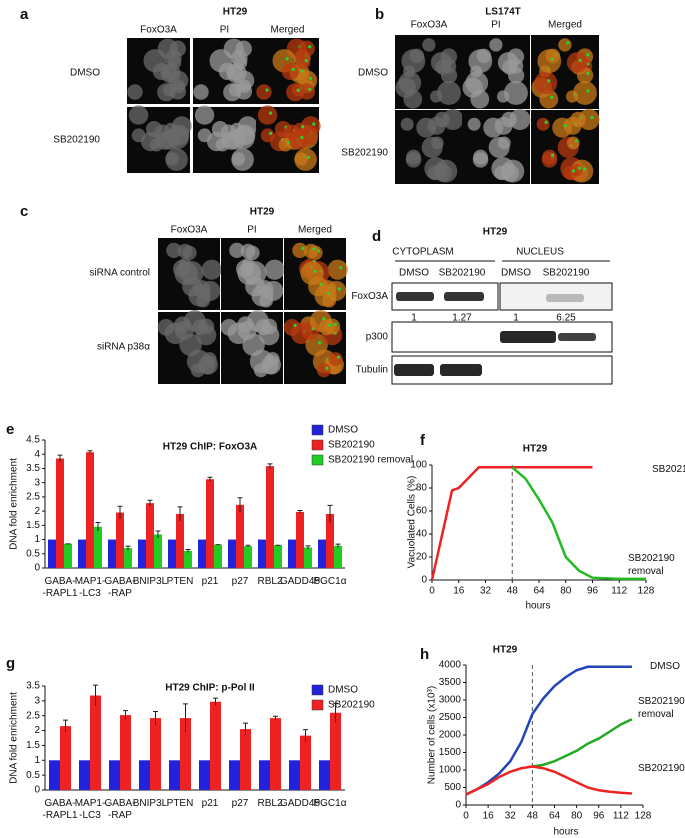 This screenshot has height=838, width=685. I want to click on quantification: 1.27, so click(462, 318).